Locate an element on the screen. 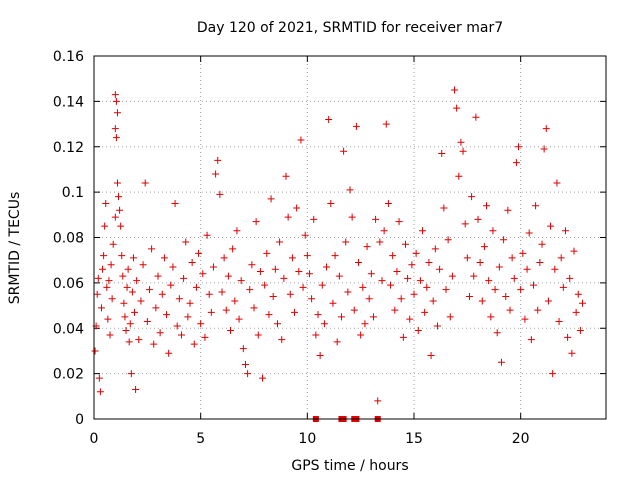 The height and width of the screenshot is (480, 640). x-tick-label: 15 is located at coordinates (414, 439).